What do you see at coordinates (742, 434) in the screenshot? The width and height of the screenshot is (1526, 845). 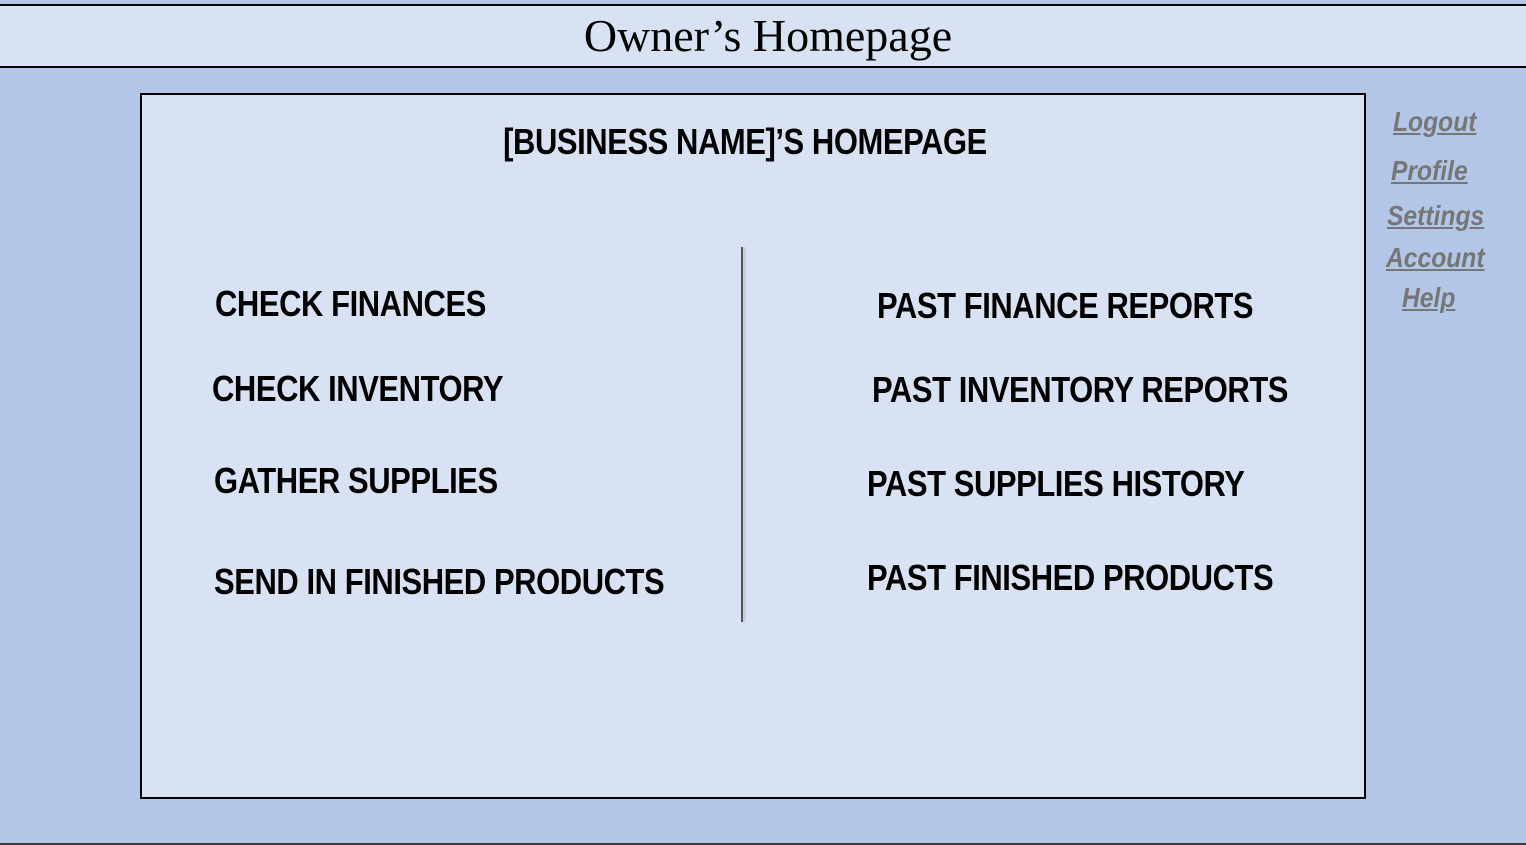 I see `vertical-divider` at bounding box center [742, 434].